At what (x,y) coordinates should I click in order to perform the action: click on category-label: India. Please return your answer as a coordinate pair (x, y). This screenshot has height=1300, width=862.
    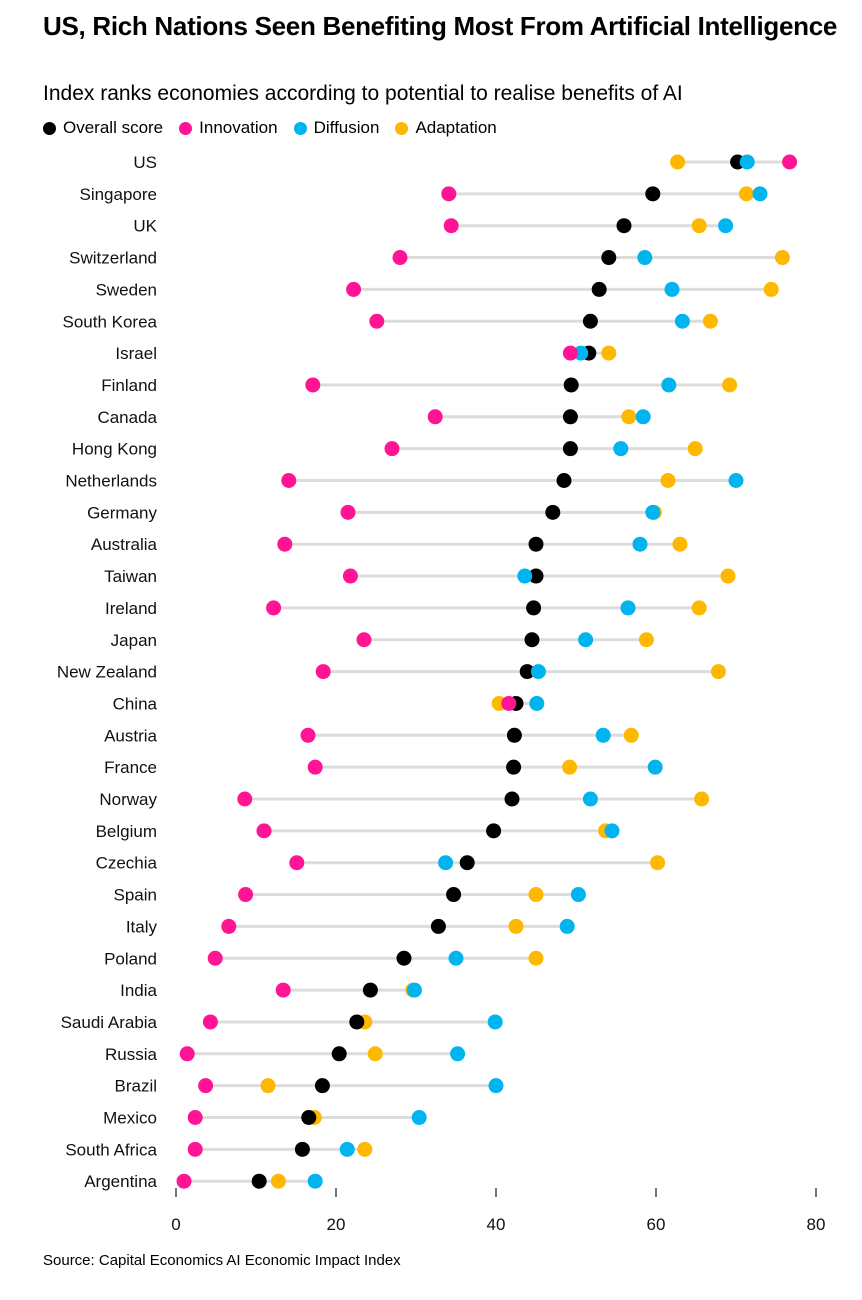
    Looking at the image, I should click on (138, 990).